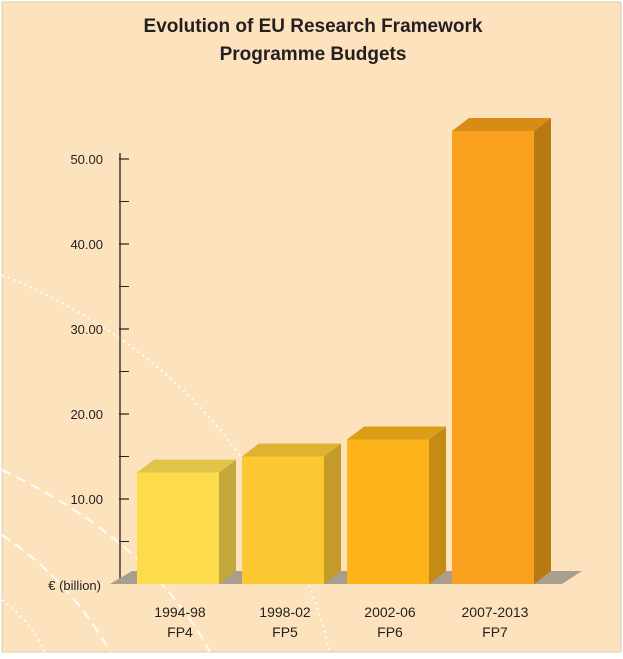 The image size is (623, 659). Describe the element at coordinates (86, 414) in the screenshot. I see `y-tick-label: 20.00` at that location.